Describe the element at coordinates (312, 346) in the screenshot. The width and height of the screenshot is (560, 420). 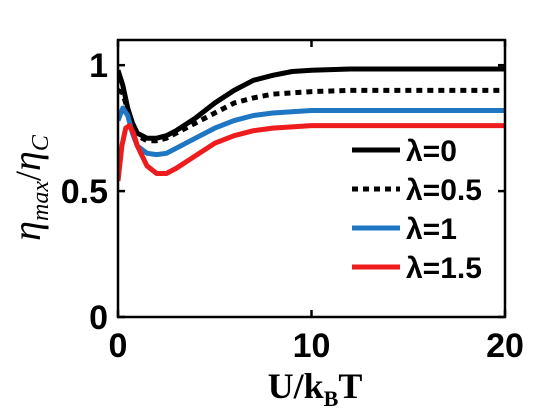
I see `x-tick-label: 10` at that location.